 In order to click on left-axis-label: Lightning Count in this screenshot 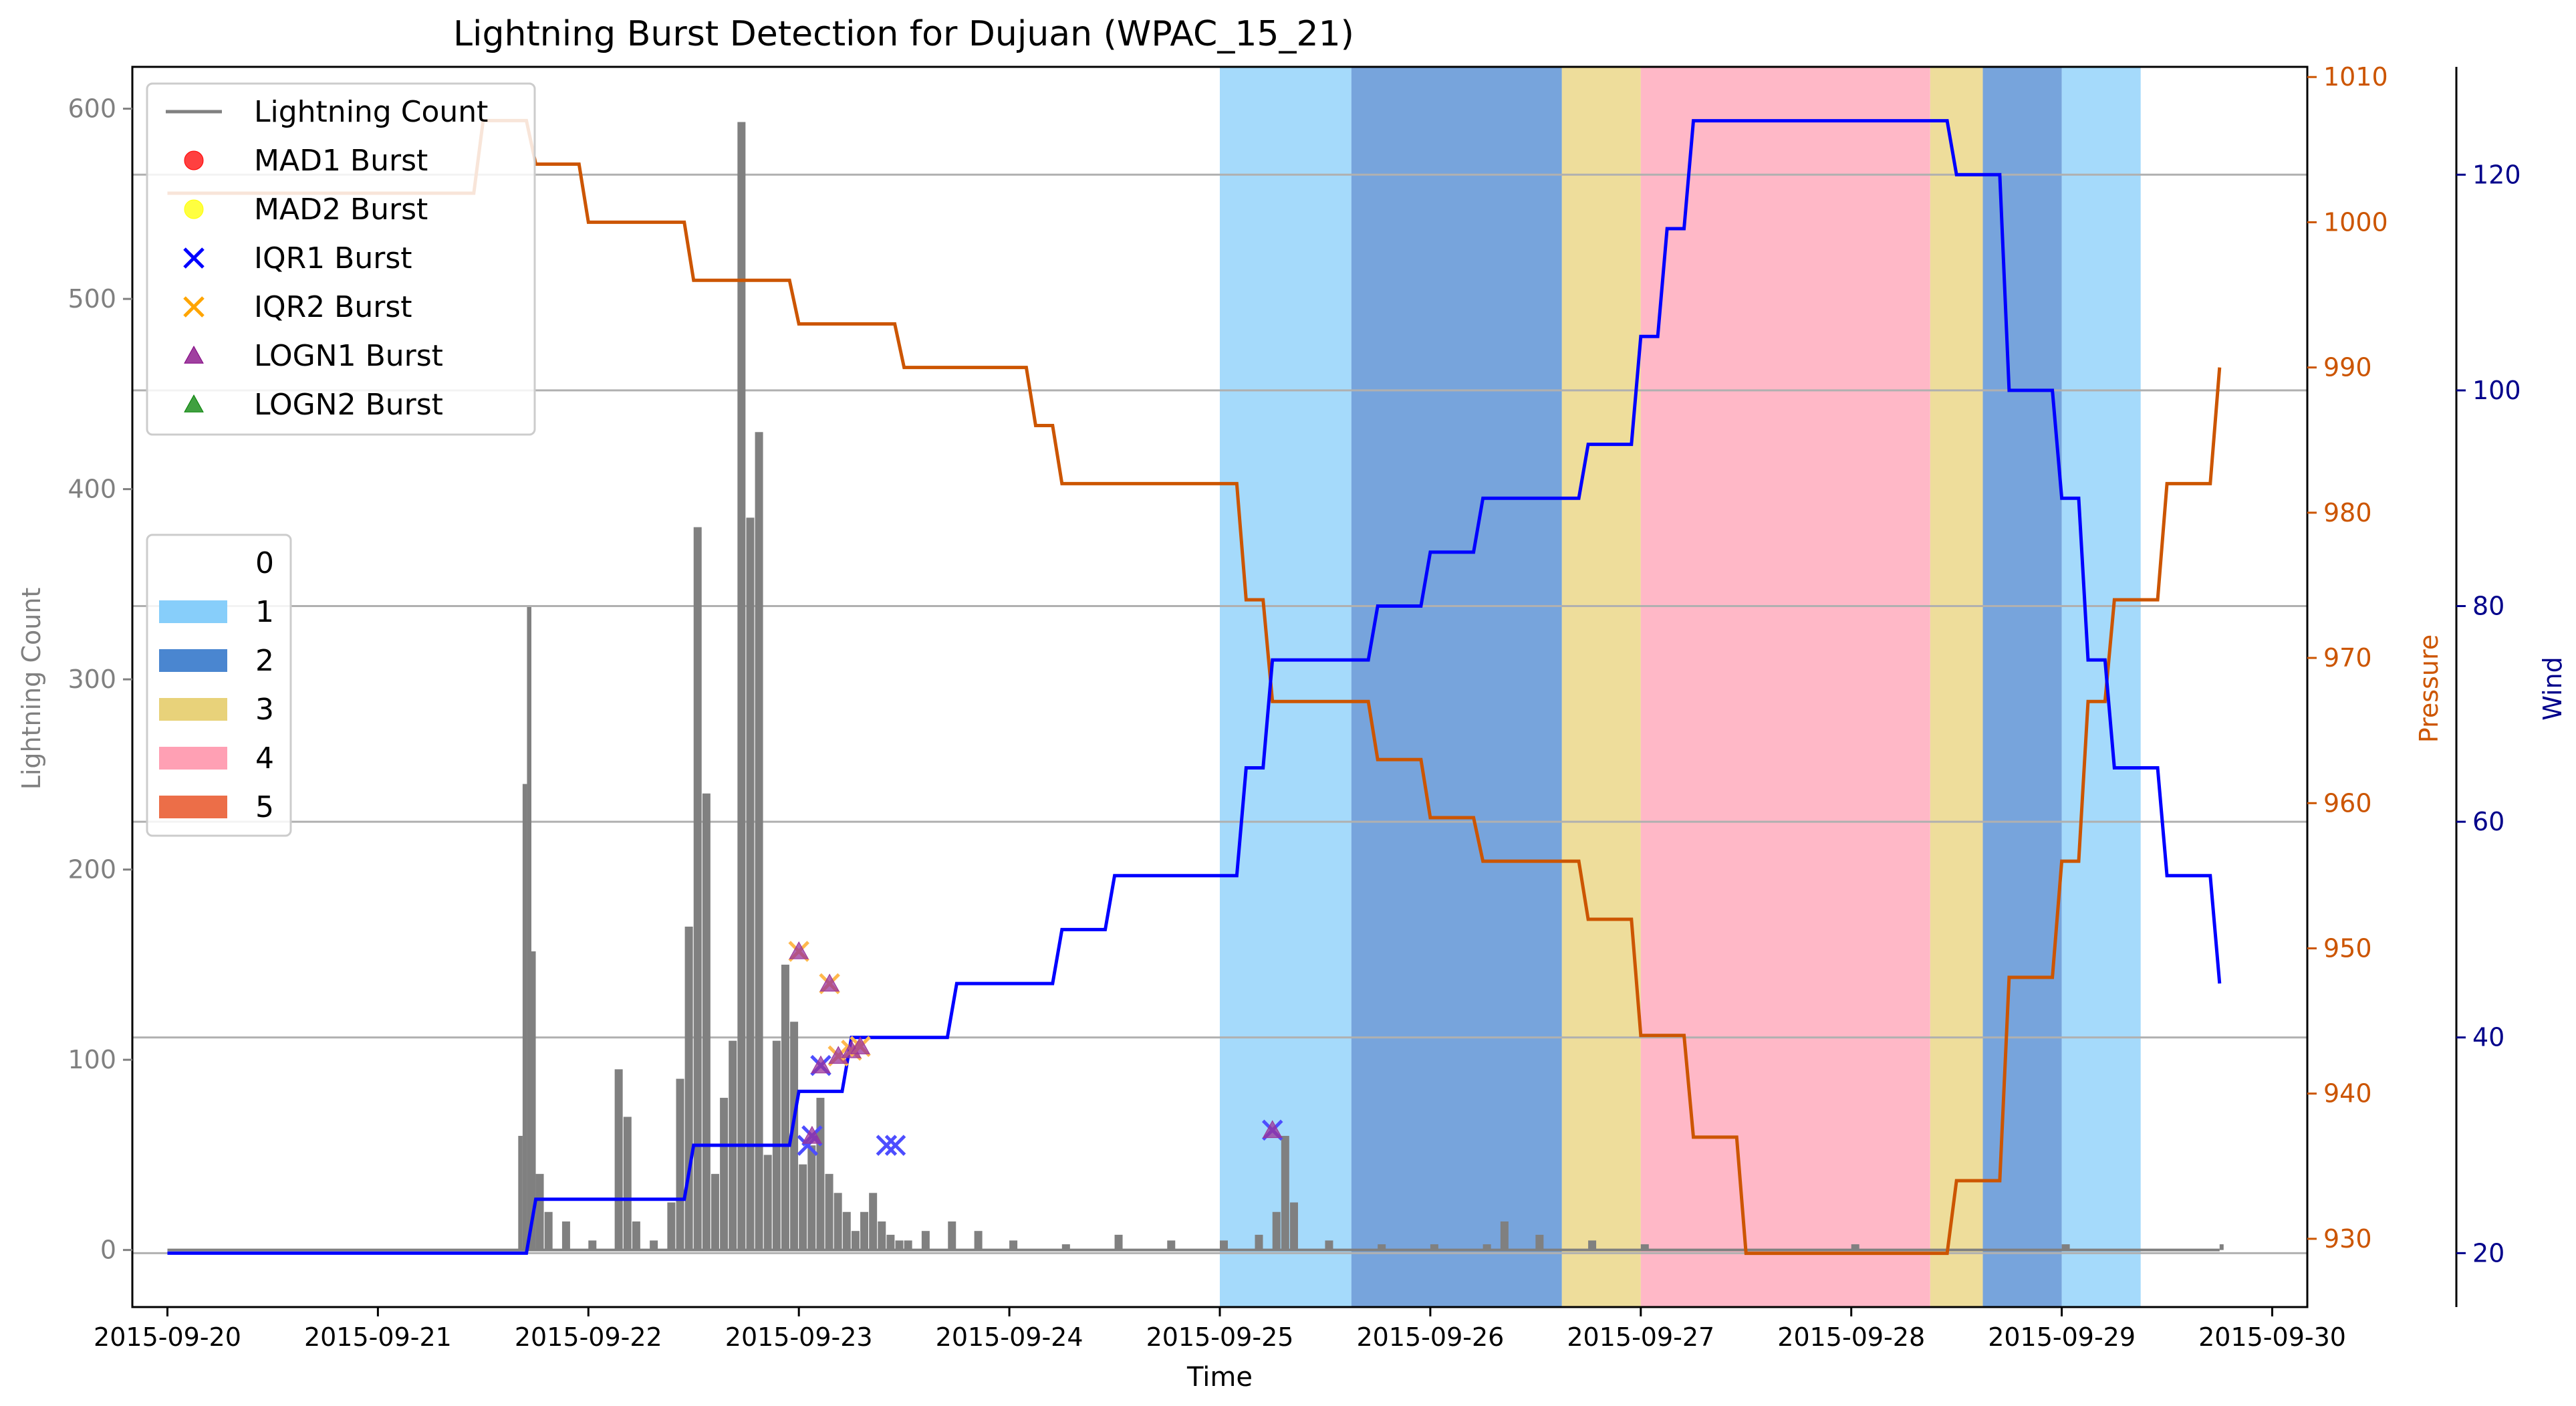, I will do `click(32, 689)`.